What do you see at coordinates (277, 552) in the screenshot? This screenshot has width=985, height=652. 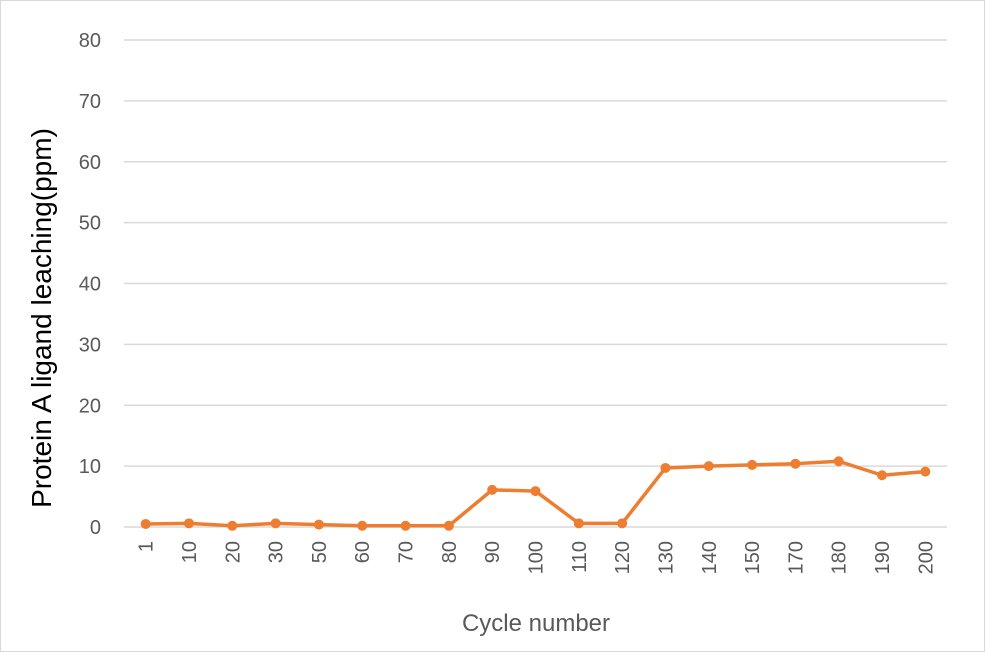 I see `x-tick-label: 30` at bounding box center [277, 552].